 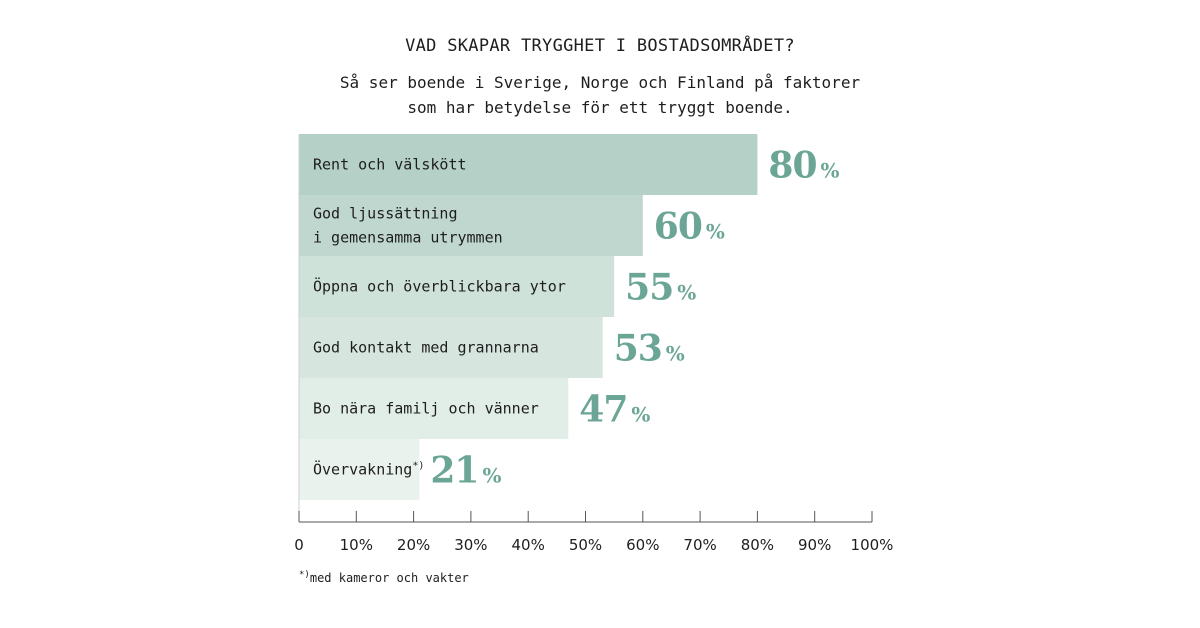 I want to click on x-tick-label: 30%, so click(x=470, y=545).